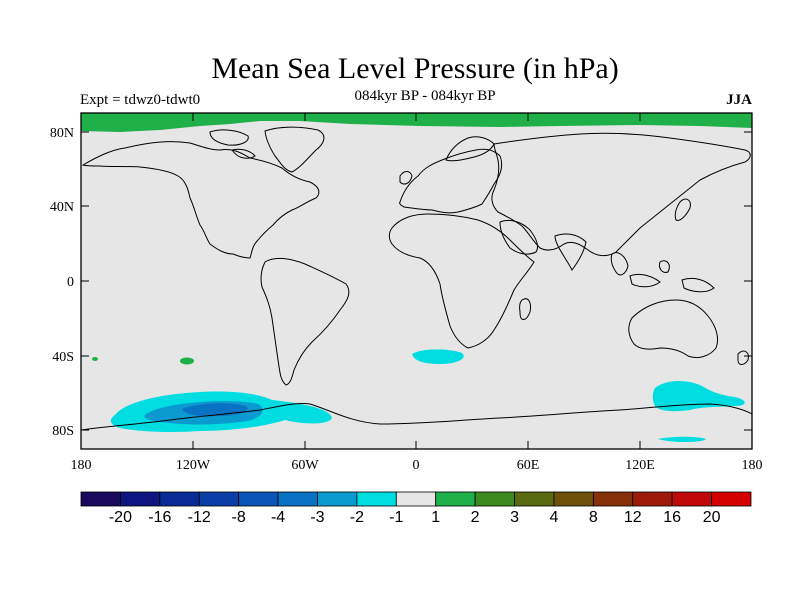 The image size is (800, 600). What do you see at coordinates (317, 517) in the screenshot?
I see `colorbar-label: -3` at bounding box center [317, 517].